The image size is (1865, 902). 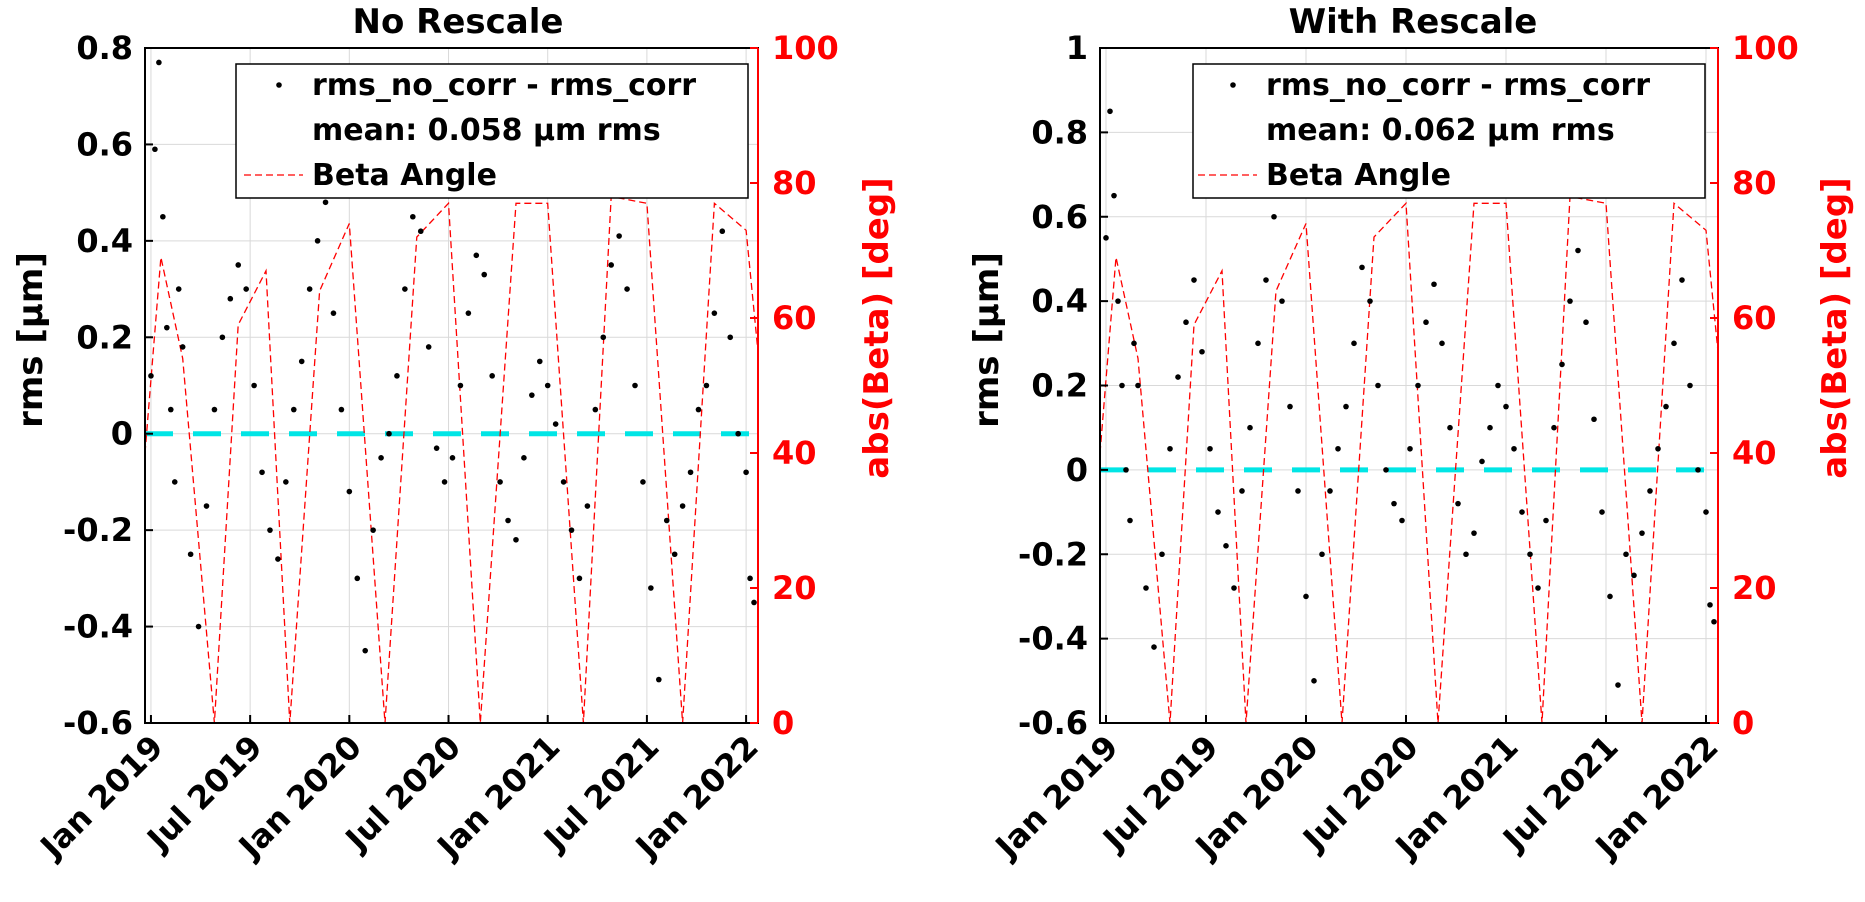 What do you see at coordinates (783, 723) in the screenshot?
I see `y2-tick-label: 0` at bounding box center [783, 723].